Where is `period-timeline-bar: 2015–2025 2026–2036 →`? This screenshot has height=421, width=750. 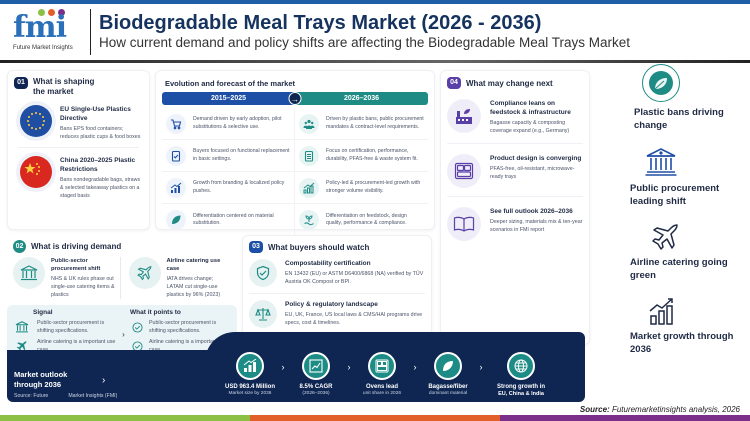 period-timeline-bar: 2015–2025 2026–2036 → is located at coordinates (295, 98).